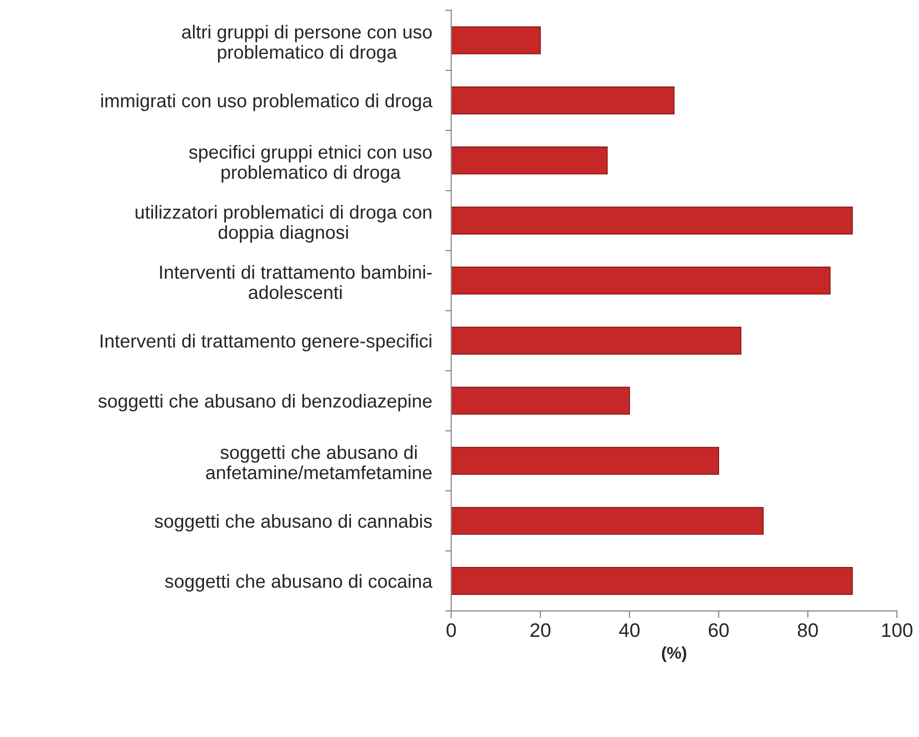  I want to click on y-tick-label: utilizzatori problematici di droga con doppia diagnosi, so click(284, 224).